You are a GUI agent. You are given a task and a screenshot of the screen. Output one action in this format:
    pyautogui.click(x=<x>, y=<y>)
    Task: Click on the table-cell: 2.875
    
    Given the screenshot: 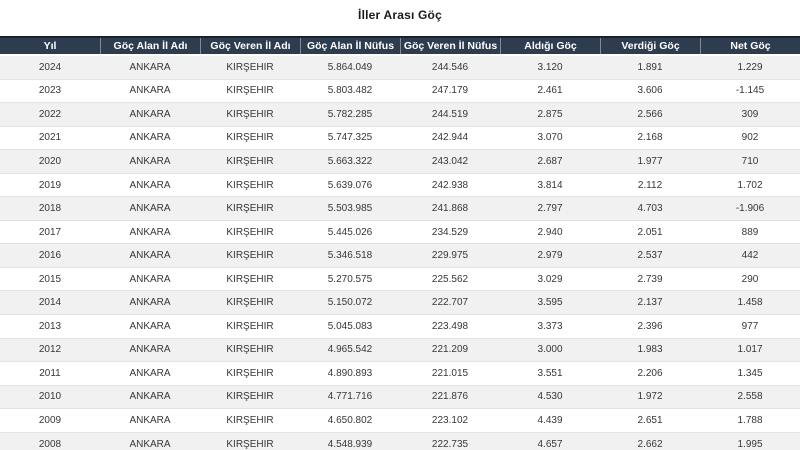 What is the action you would take?
    pyautogui.click(x=550, y=114)
    